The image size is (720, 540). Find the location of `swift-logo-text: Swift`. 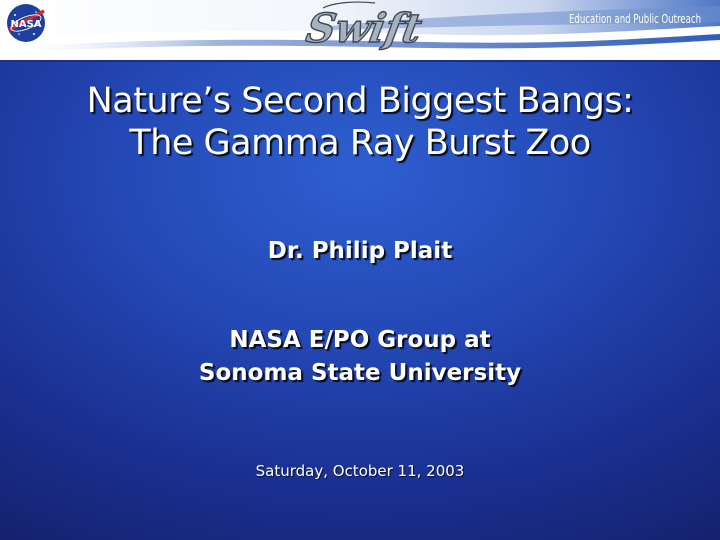

swift-logo-text: Swift is located at coordinates (365, 28).